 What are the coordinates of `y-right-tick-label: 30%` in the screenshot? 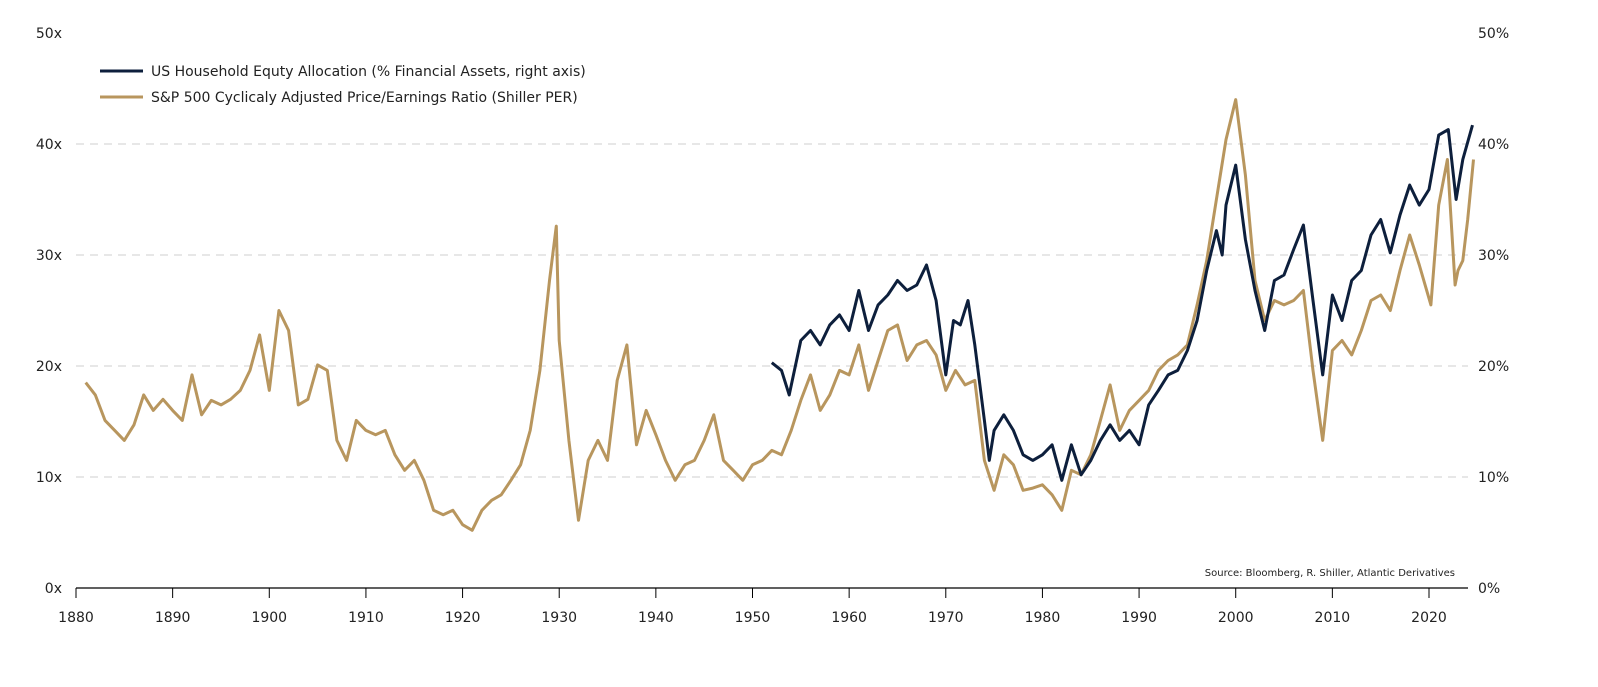 It's located at (1493, 256).